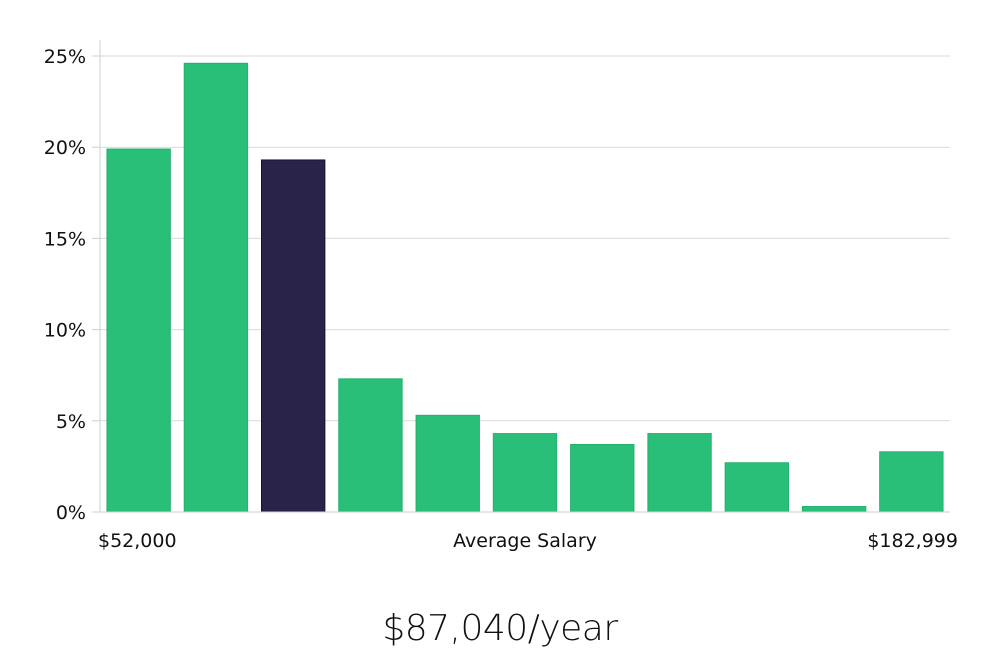  What do you see at coordinates (65, 57) in the screenshot?
I see `y-tick-label: 25%` at bounding box center [65, 57].